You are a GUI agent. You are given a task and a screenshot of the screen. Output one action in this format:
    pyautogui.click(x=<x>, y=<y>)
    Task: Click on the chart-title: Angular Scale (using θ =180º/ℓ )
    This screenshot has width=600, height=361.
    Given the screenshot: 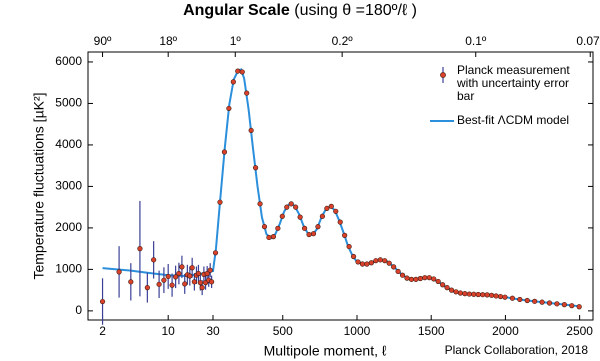 What is the action you would take?
    pyautogui.click(x=300, y=10)
    